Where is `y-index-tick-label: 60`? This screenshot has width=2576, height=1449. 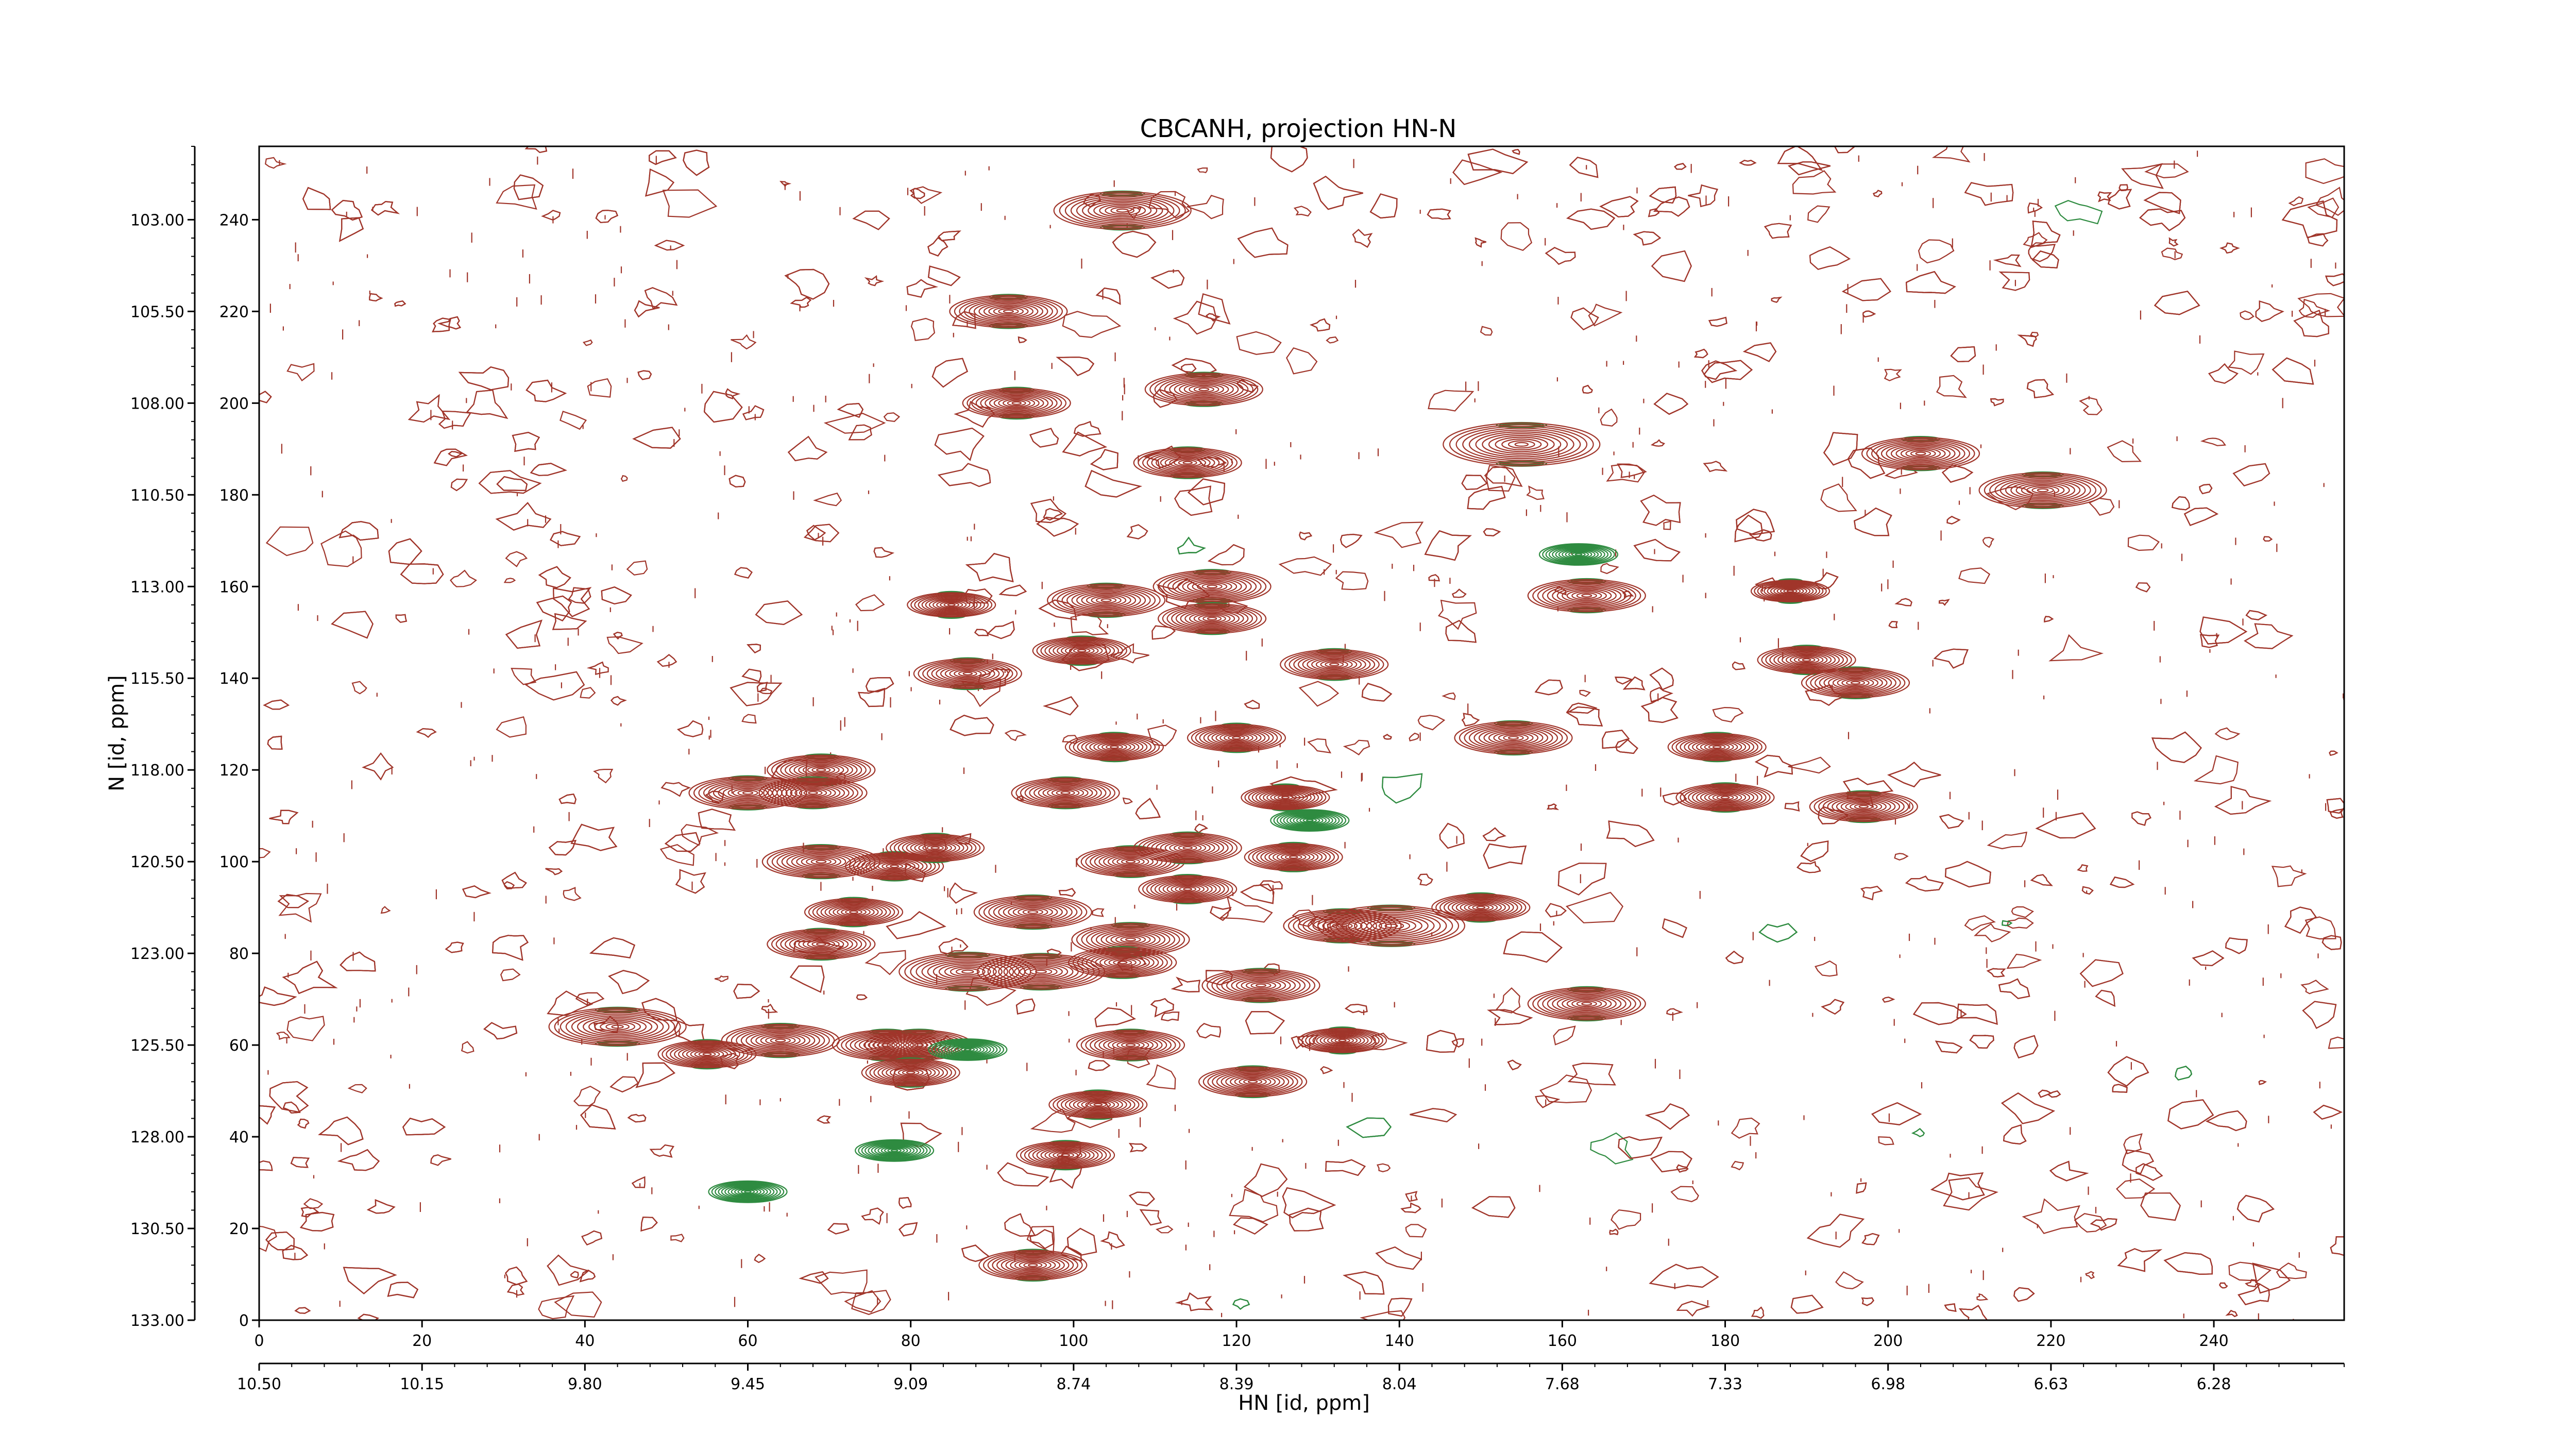 y-index-tick-label: 60 is located at coordinates (239, 1046).